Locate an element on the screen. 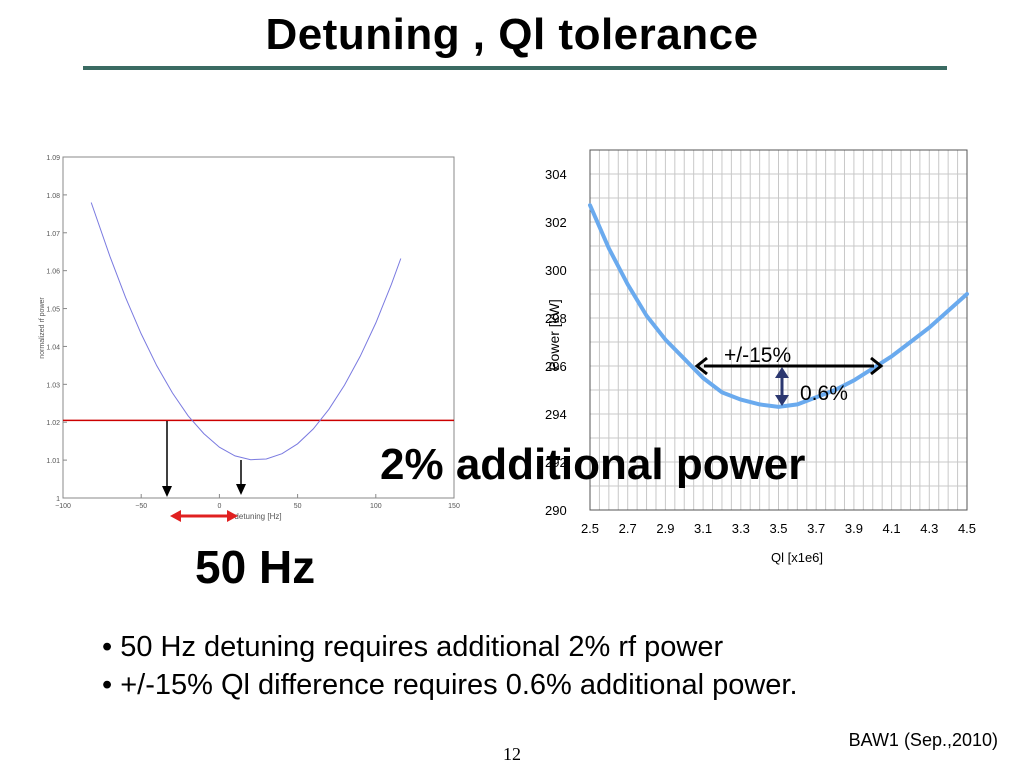  left-ytick-label: 1.03 is located at coordinates (53, 385).